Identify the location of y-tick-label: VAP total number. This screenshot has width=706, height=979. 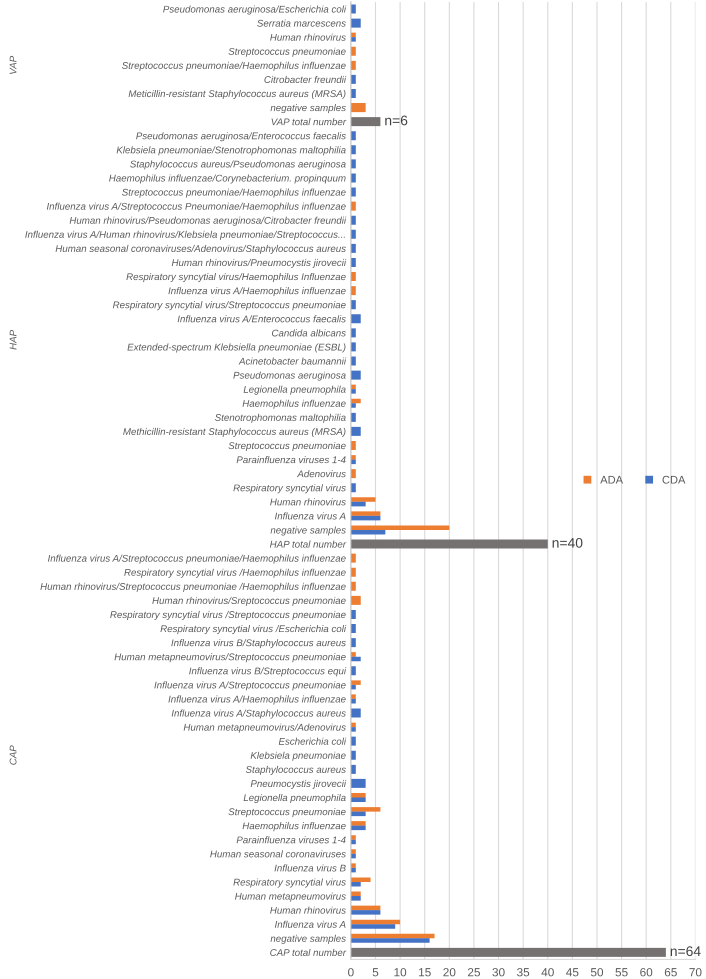
(309, 122).